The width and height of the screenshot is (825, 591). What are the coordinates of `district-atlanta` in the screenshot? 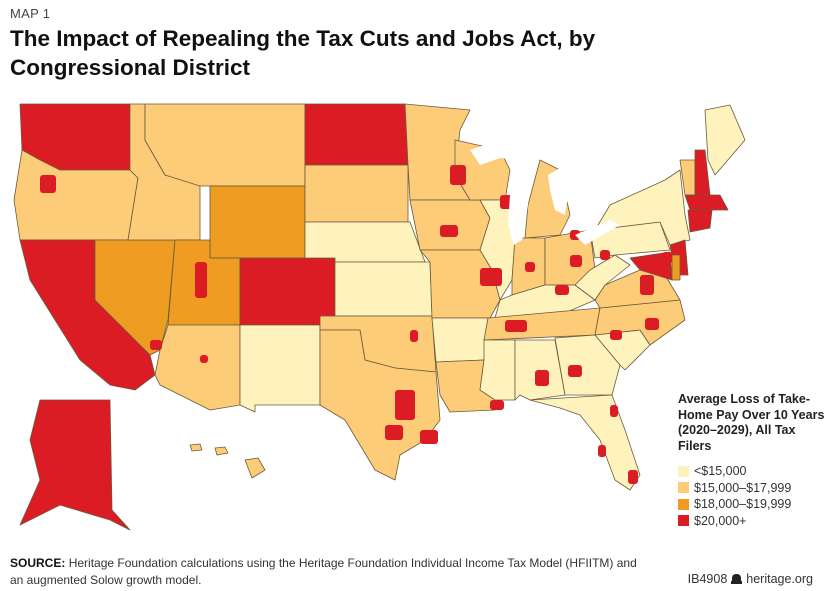 It's located at (575, 371).